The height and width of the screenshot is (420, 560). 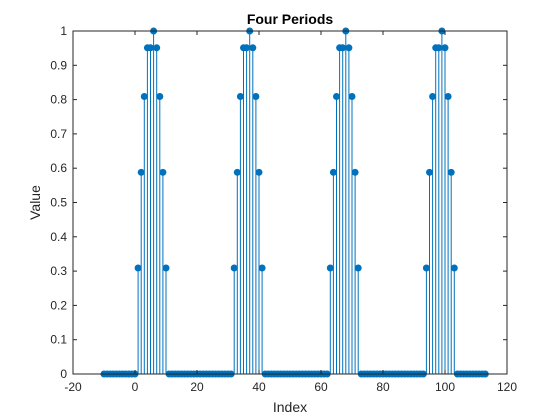 What do you see at coordinates (58, 237) in the screenshot?
I see `y-tick-label: 0.4` at bounding box center [58, 237].